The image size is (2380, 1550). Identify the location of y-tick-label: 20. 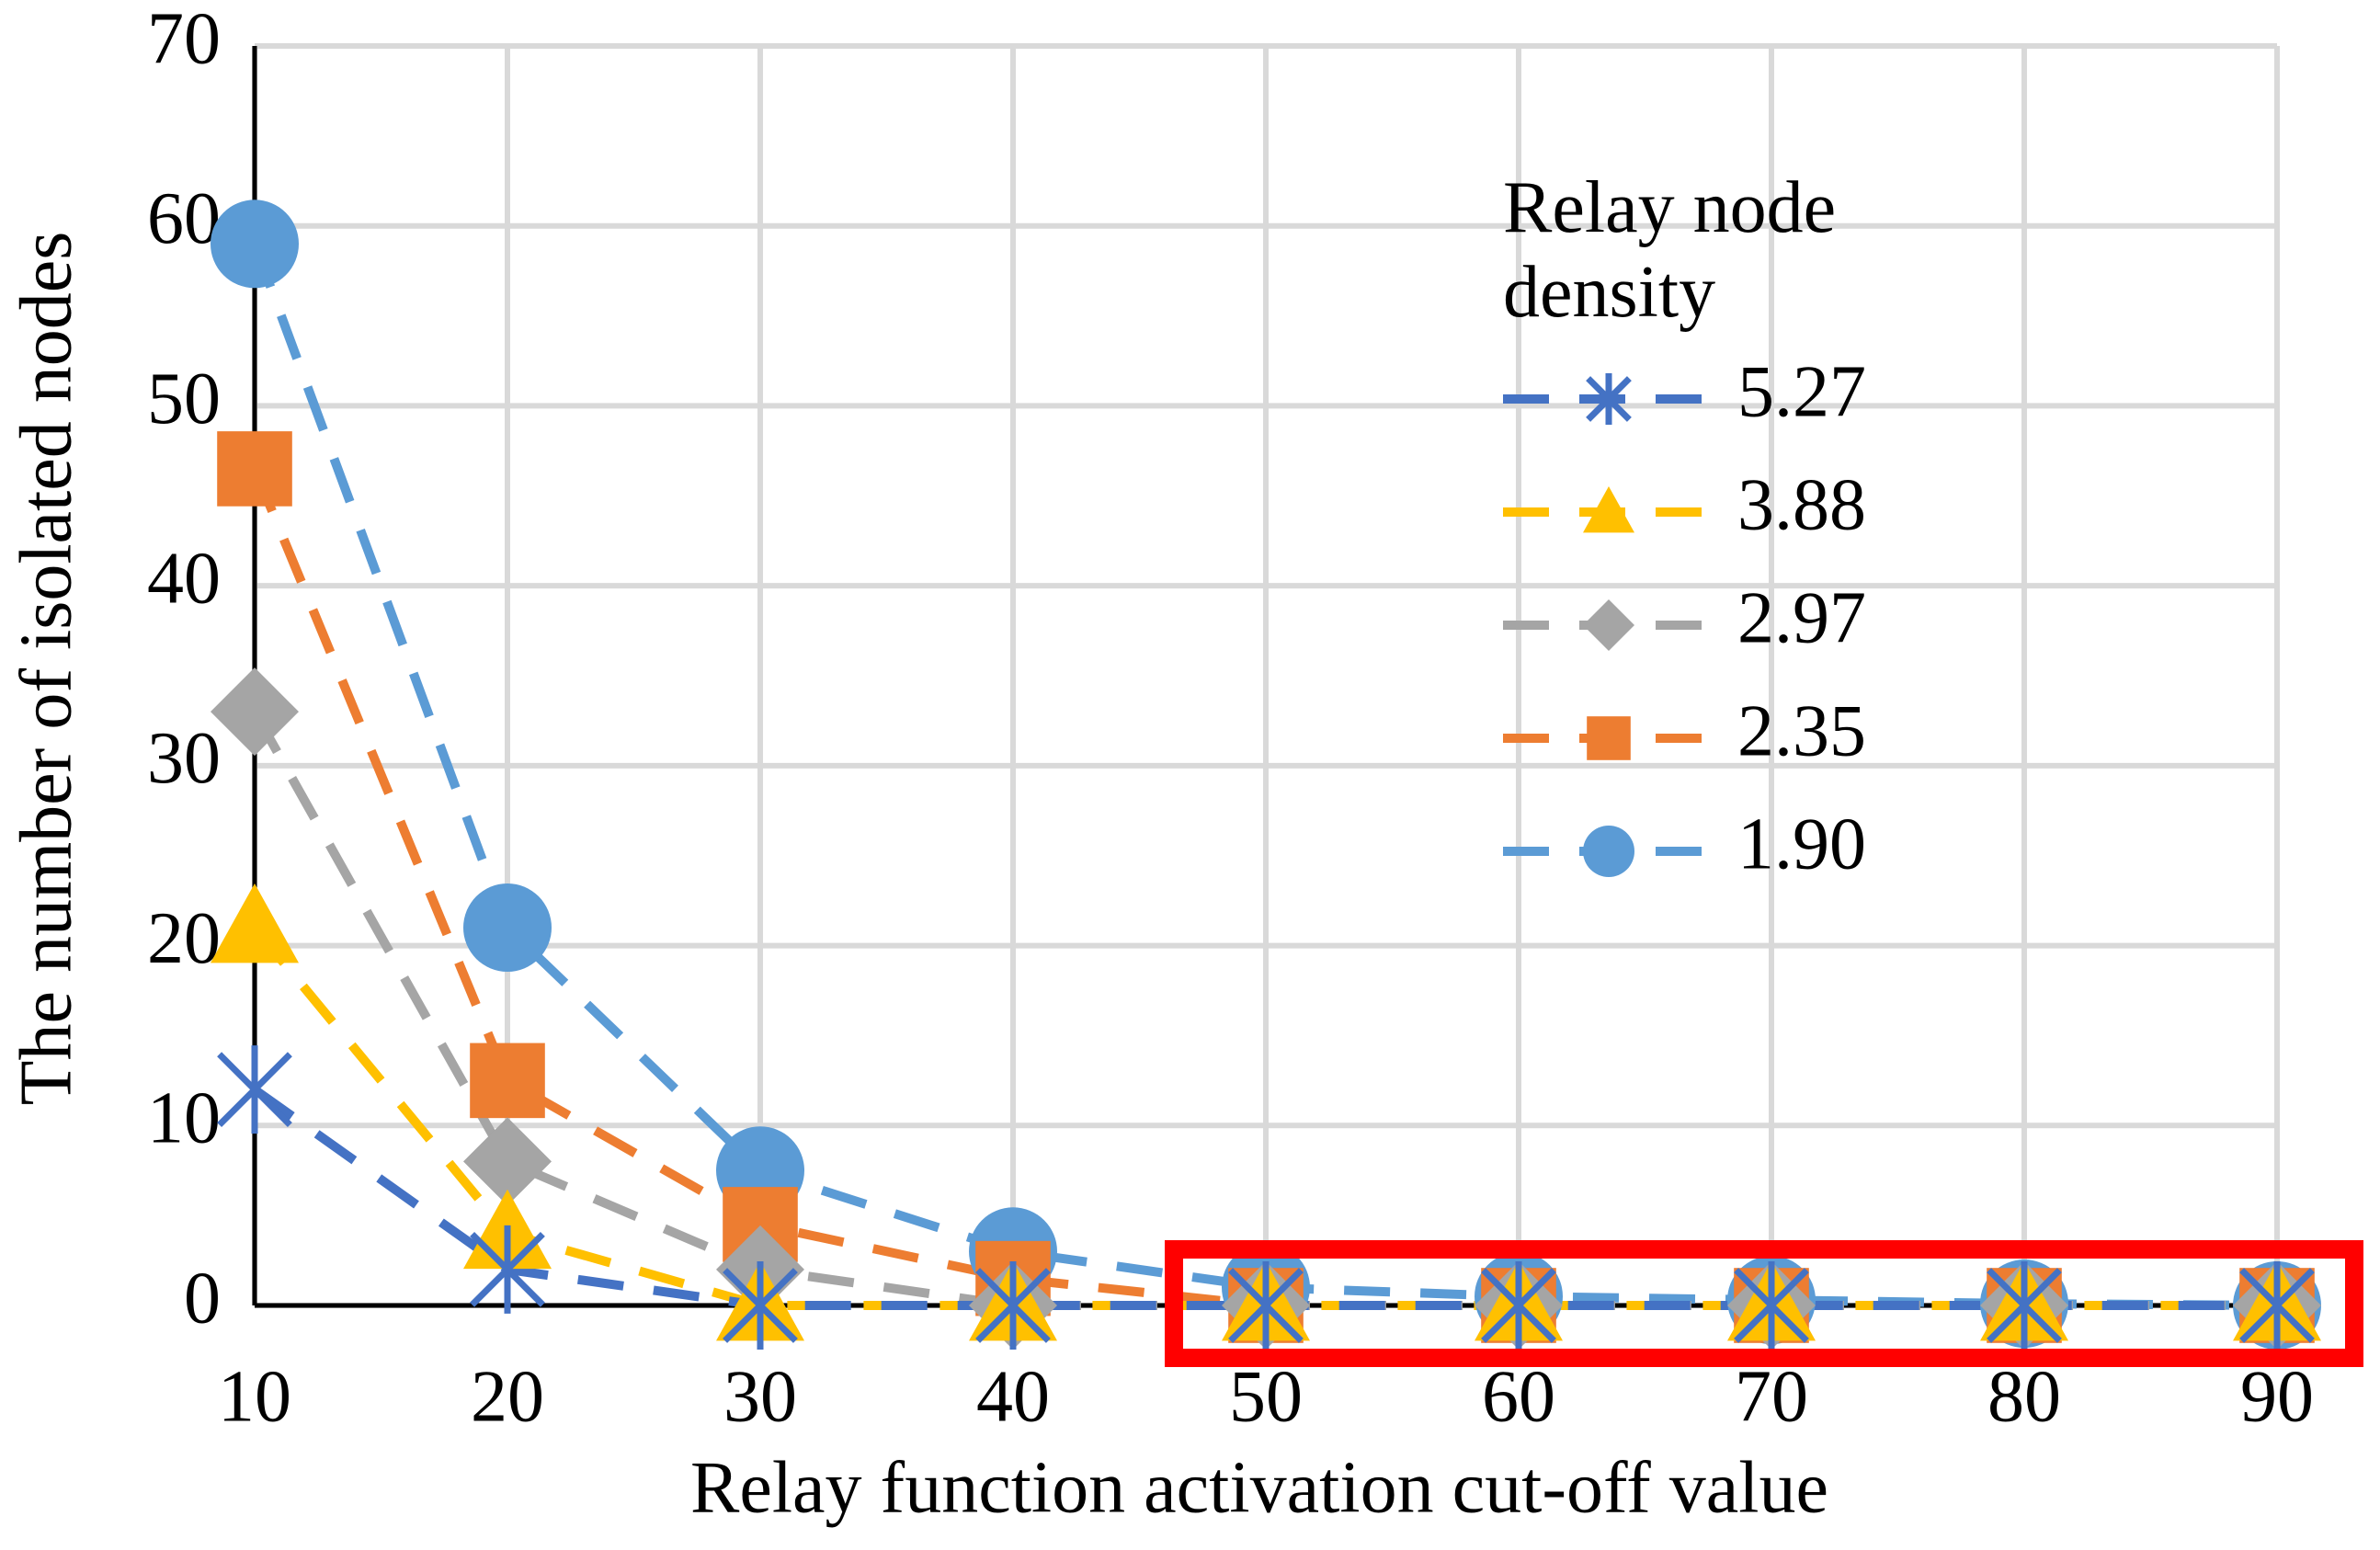
(184, 938).